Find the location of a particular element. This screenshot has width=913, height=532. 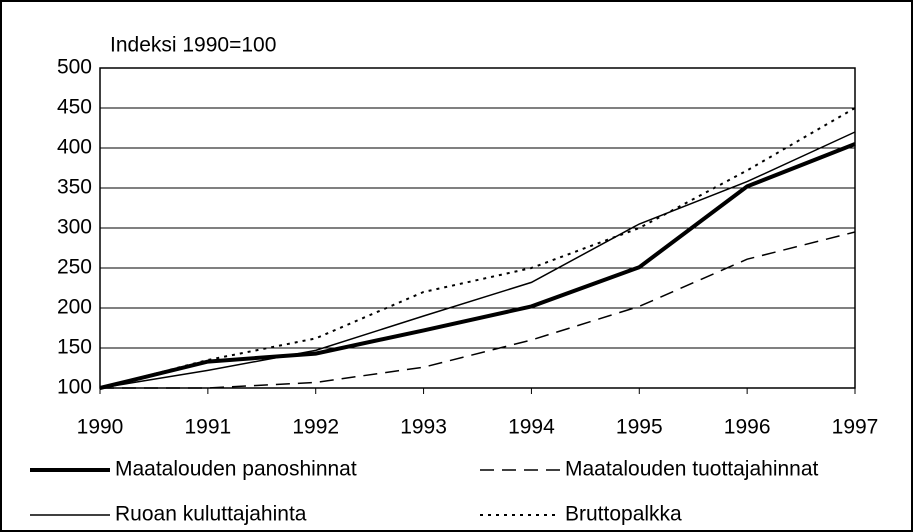

legend-label: Maatalouden tuottajahinnat is located at coordinates (692, 469).